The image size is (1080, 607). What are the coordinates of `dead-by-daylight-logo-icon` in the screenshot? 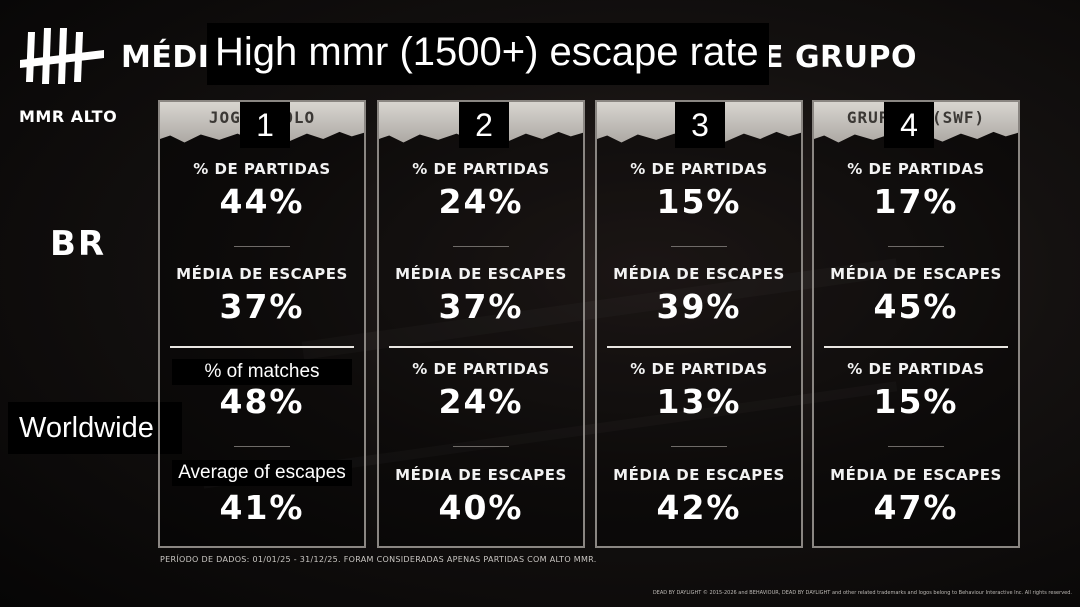 It's located at (62, 56).